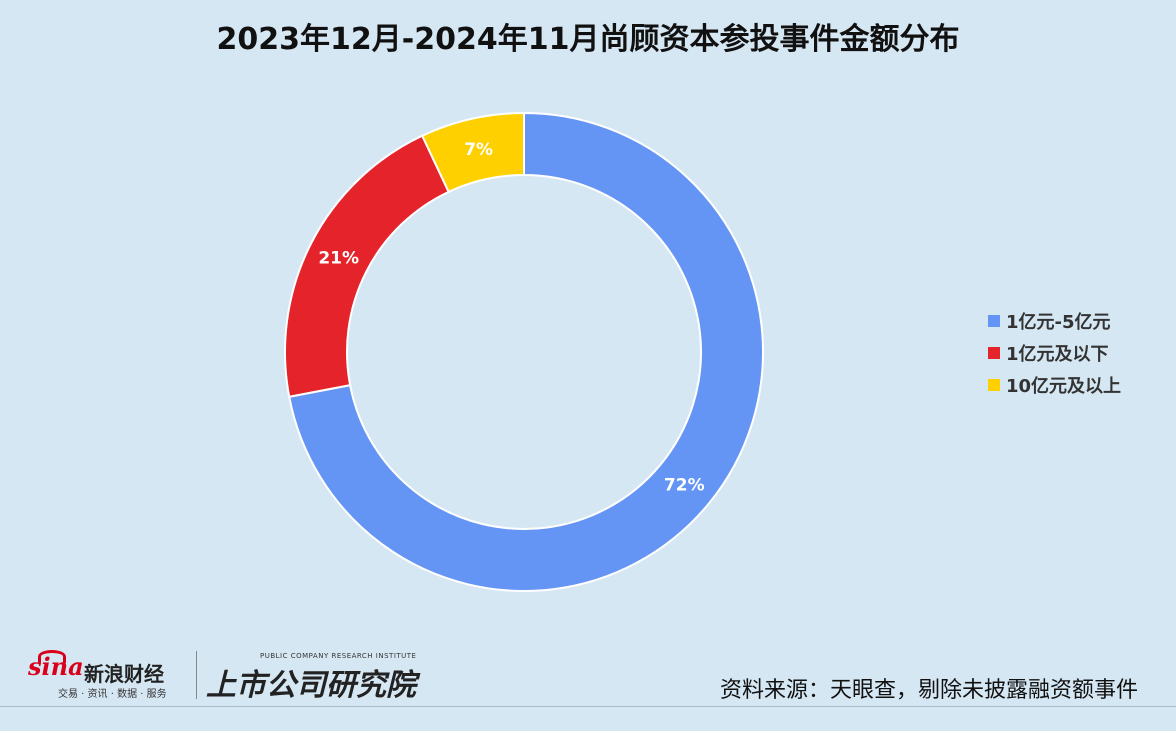 The height and width of the screenshot is (731, 1176). I want to click on legend-item-2: 1亿元及以下, so click(1054, 353).